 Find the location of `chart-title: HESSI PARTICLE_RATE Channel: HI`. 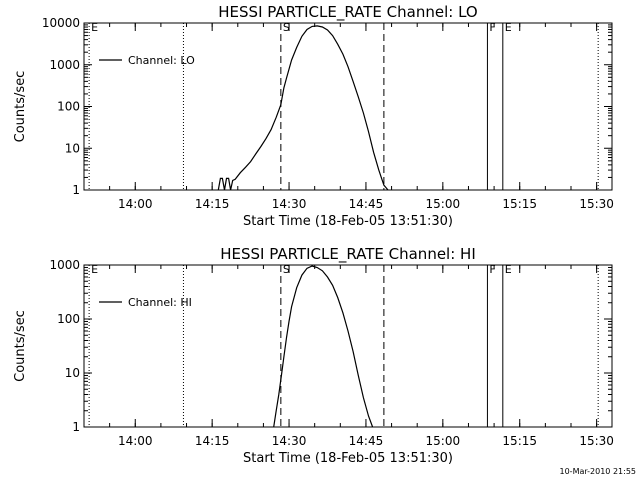

chart-title: HESSI PARTICLE_RATE Channel: HI is located at coordinates (348, 254).